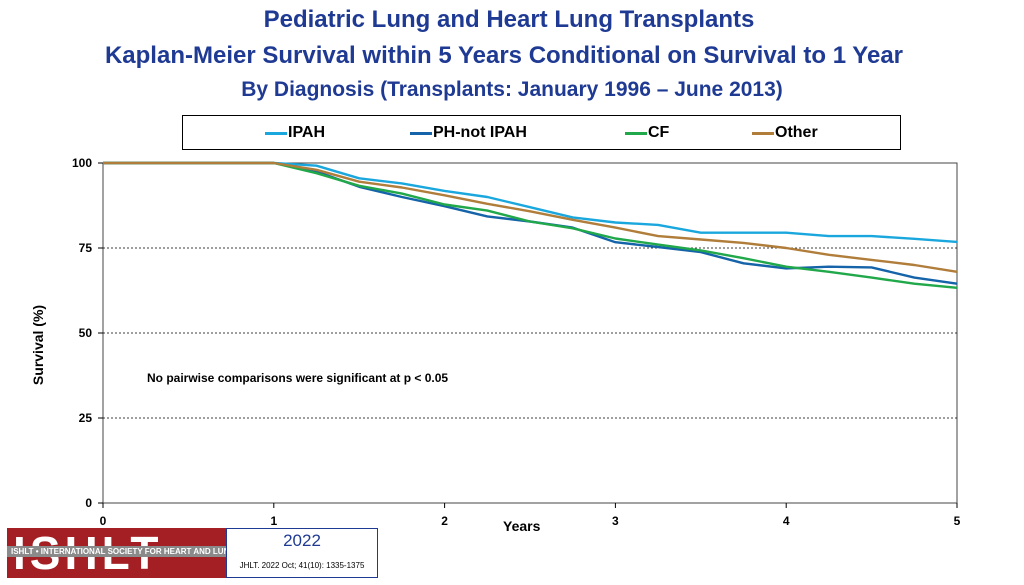  I want to click on legend-swatch-other, so click(763, 133).